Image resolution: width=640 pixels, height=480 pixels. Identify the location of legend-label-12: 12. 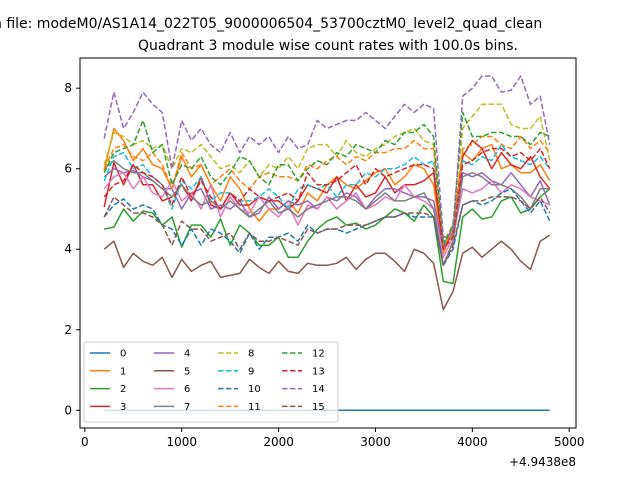
(318, 354).